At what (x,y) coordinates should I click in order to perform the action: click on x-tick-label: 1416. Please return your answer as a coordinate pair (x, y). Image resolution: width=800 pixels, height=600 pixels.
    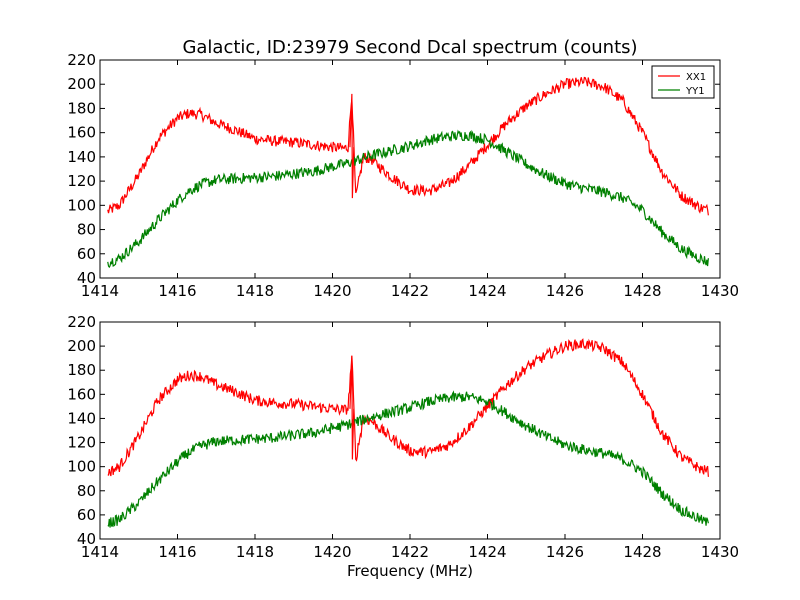
    Looking at the image, I should click on (177, 291).